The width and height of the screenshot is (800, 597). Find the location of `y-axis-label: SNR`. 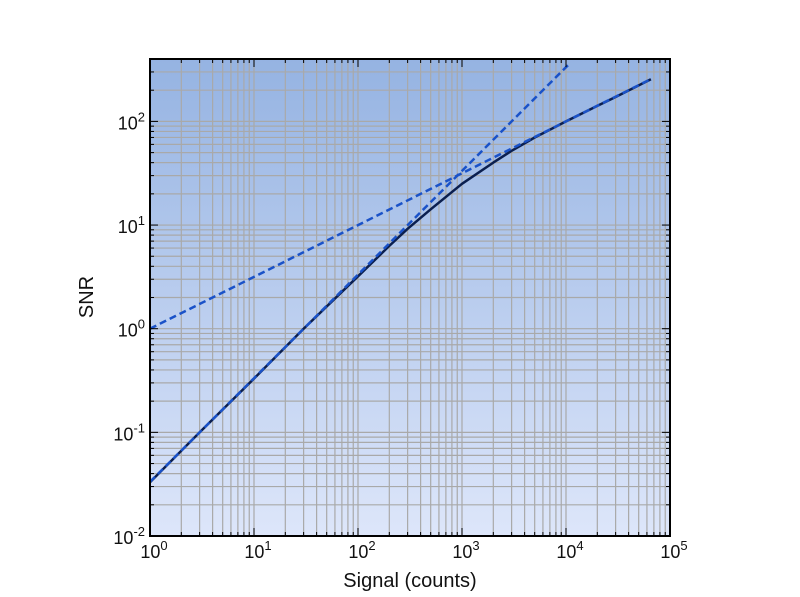

y-axis-label: SNR is located at coordinates (87, 297).